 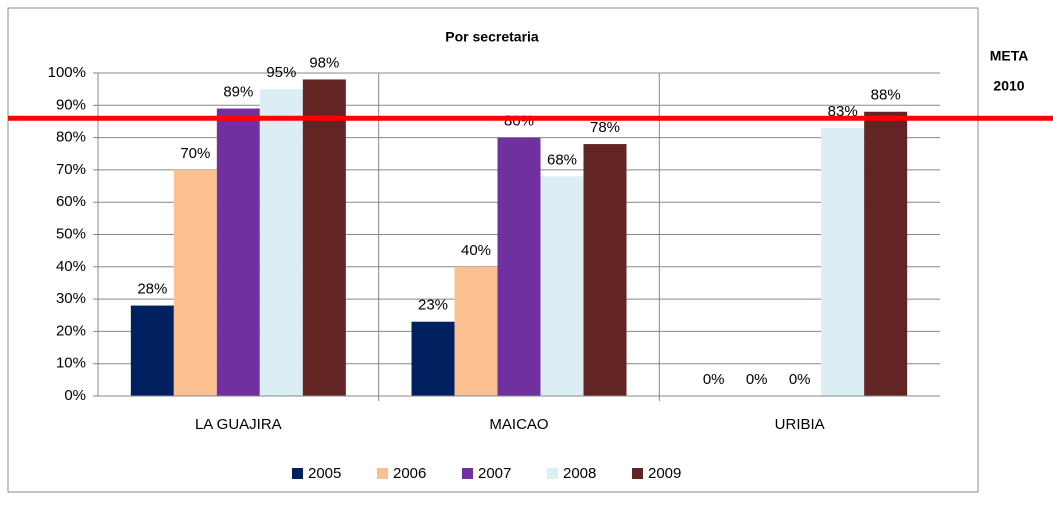 What do you see at coordinates (1009, 56) in the screenshot?
I see `target-label: META` at bounding box center [1009, 56].